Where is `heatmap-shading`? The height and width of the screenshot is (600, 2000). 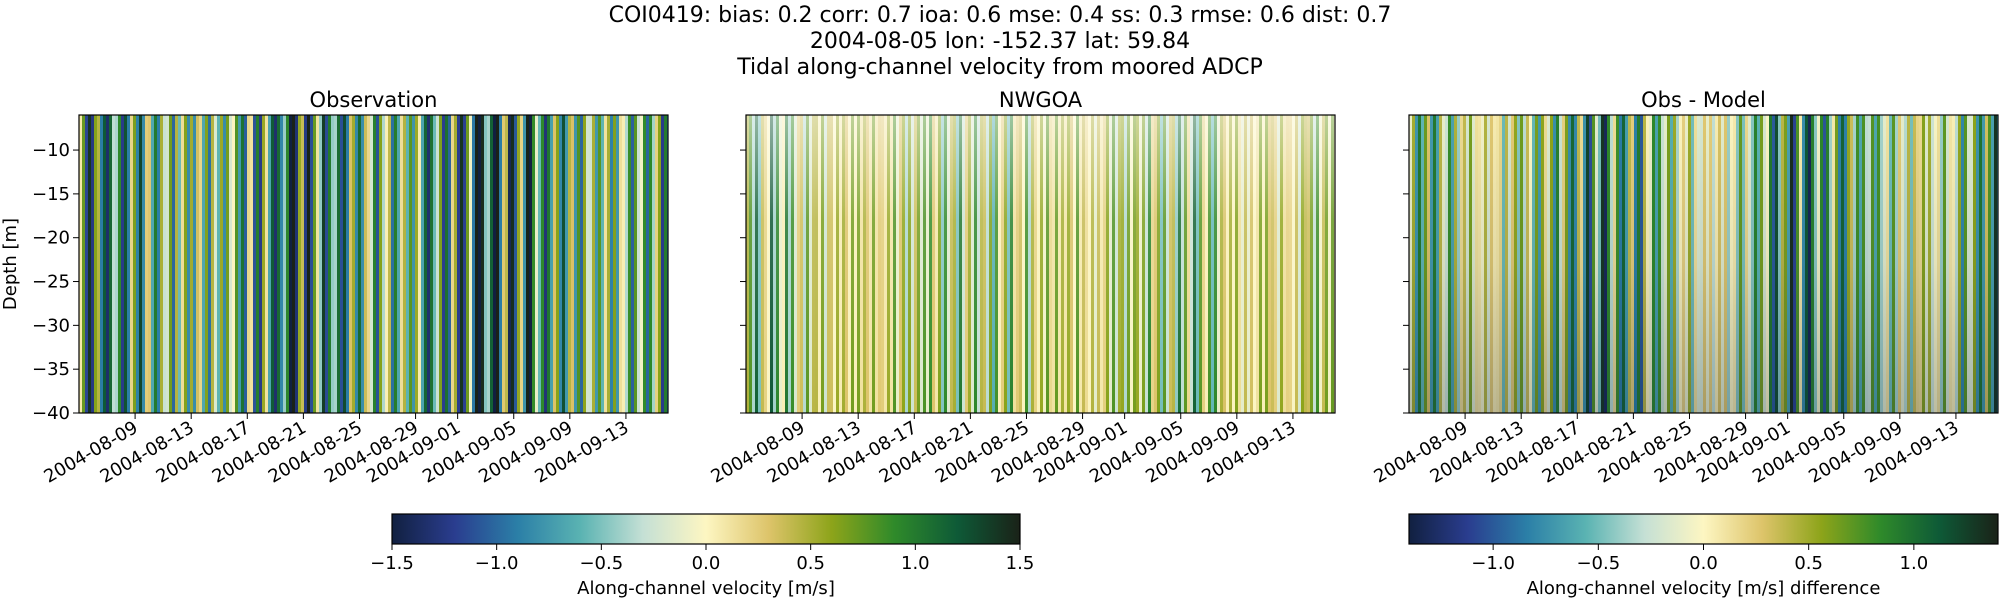 heatmap-shading is located at coordinates (1703, 264).